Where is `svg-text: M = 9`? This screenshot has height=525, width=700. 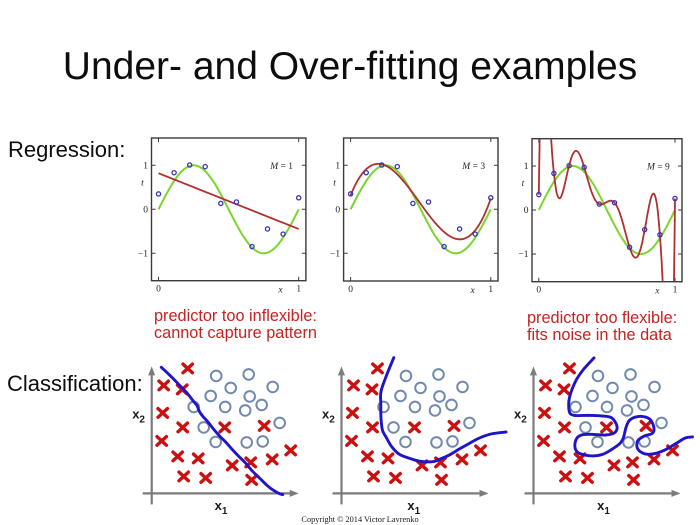
svg-text: M = 9 is located at coordinates (658, 168).